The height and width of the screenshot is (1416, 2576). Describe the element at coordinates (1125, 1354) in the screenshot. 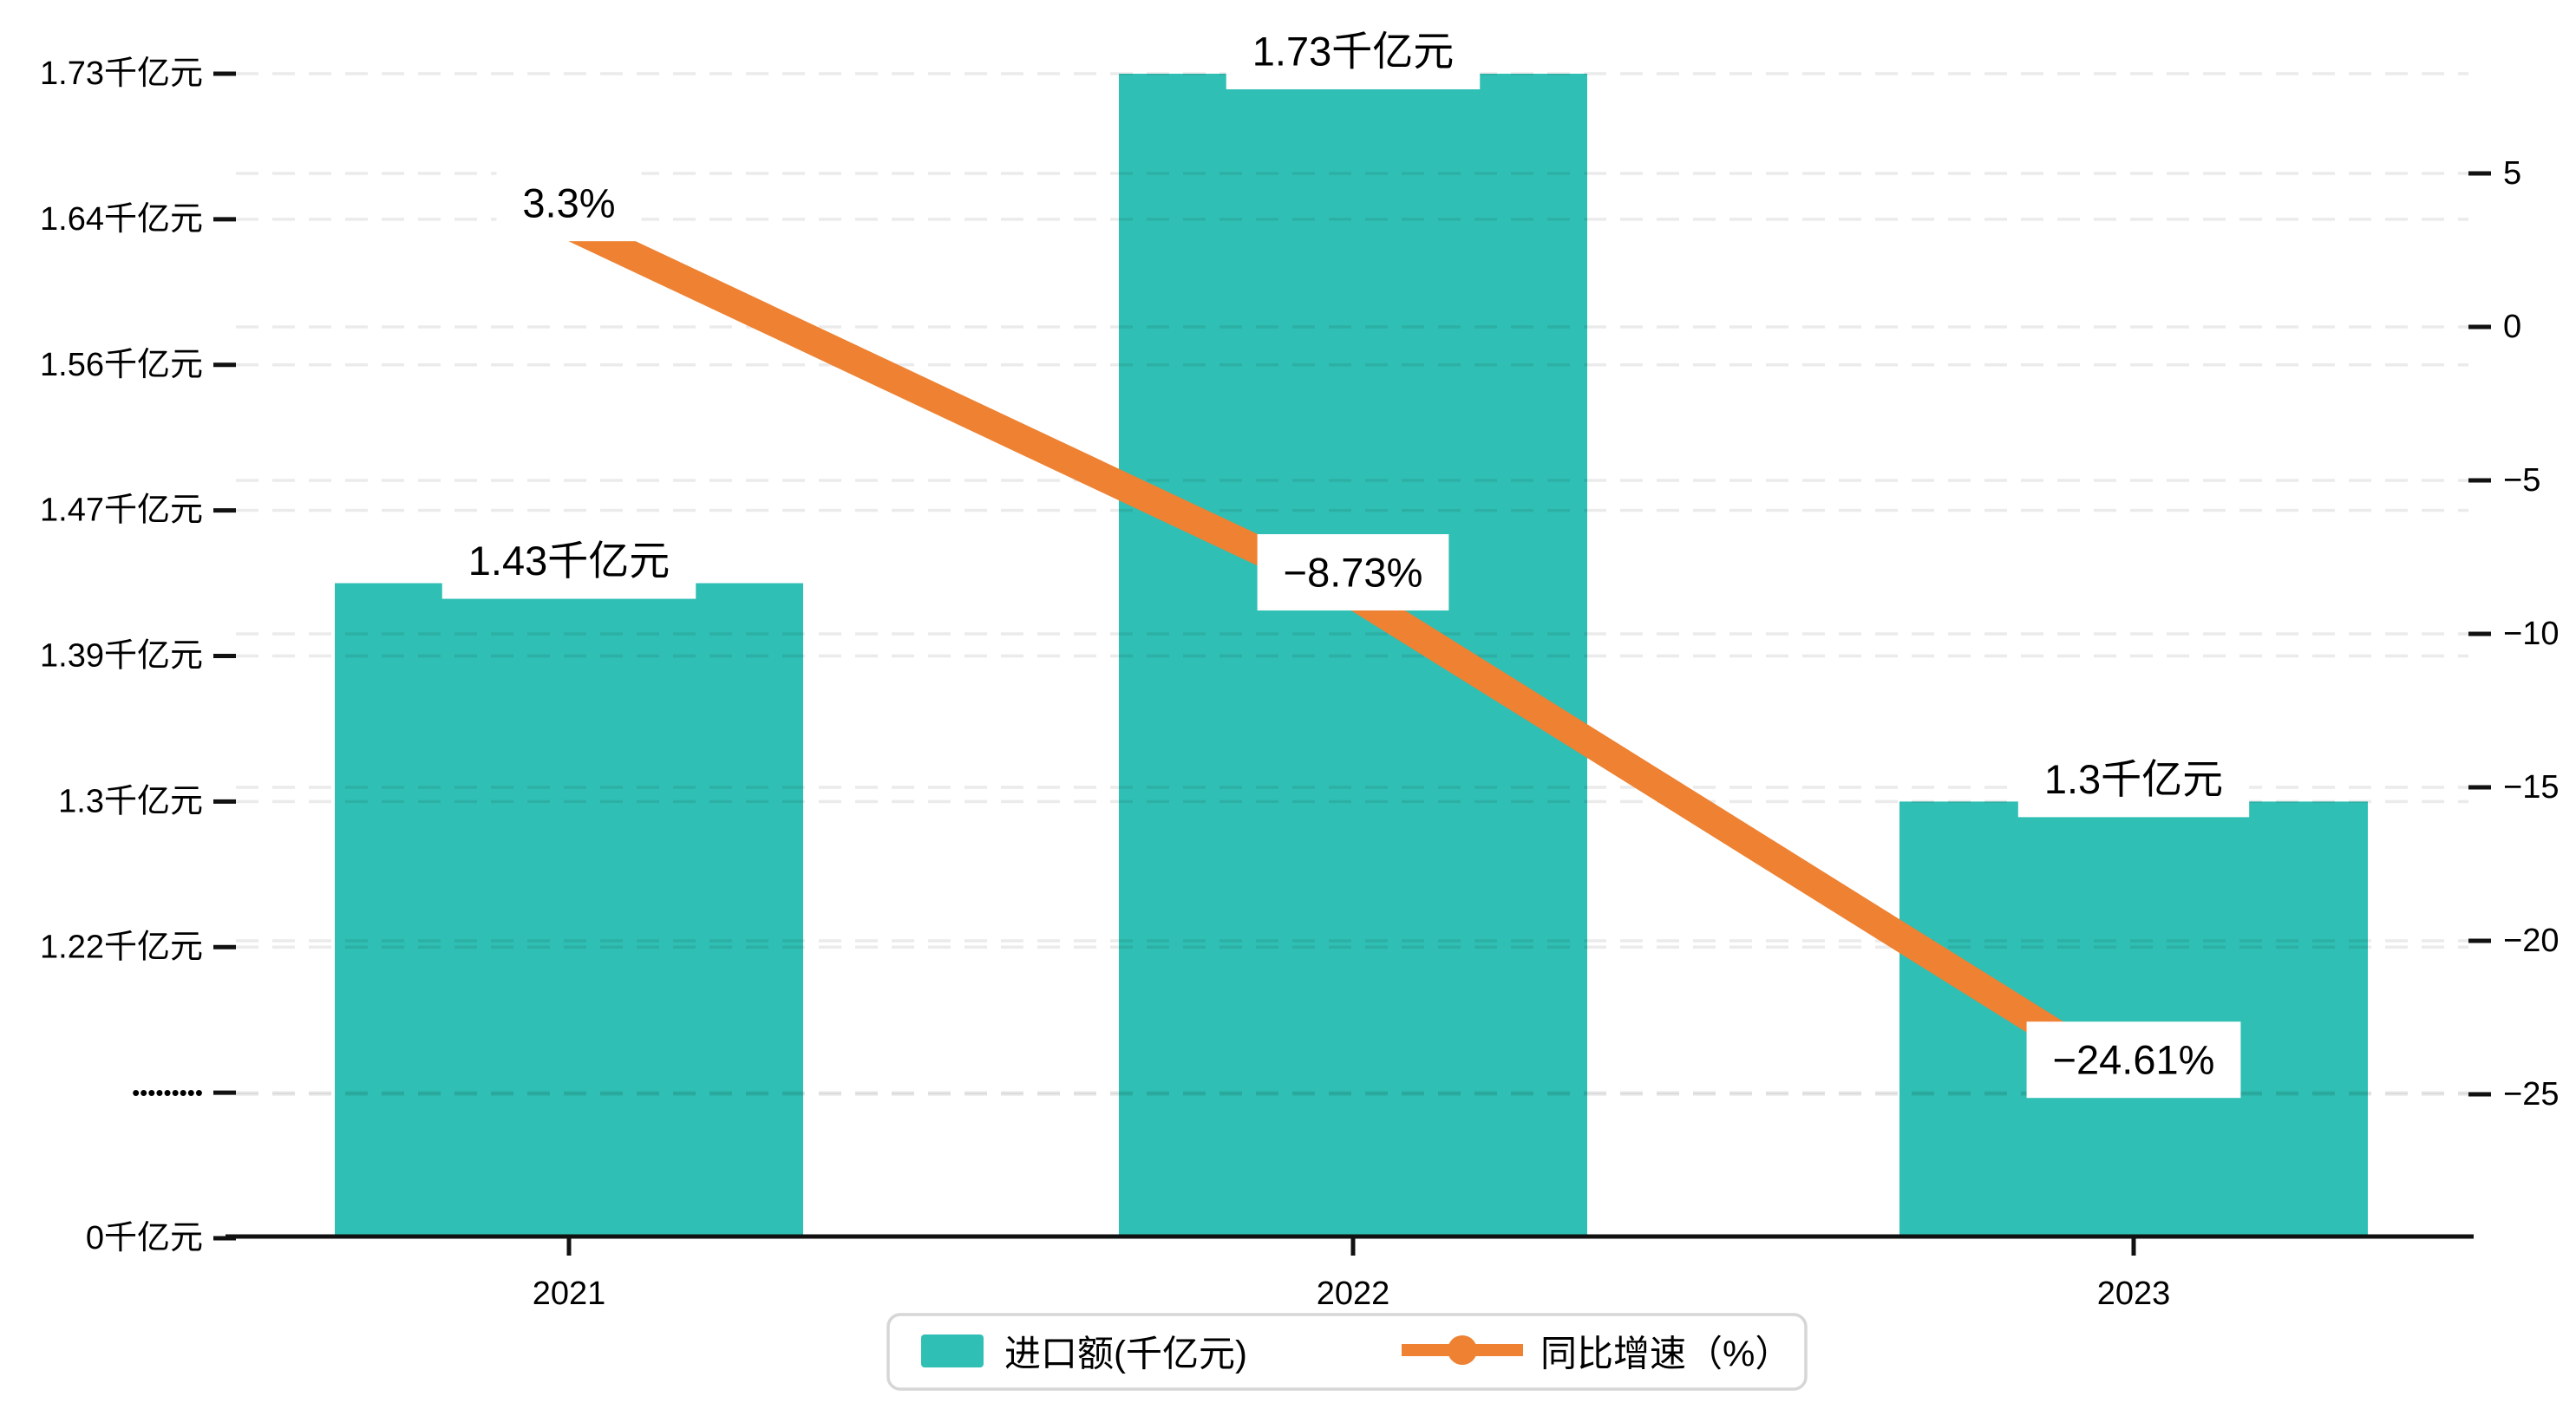

I see `legend-bar-label: 进口额(千亿元)` at that location.